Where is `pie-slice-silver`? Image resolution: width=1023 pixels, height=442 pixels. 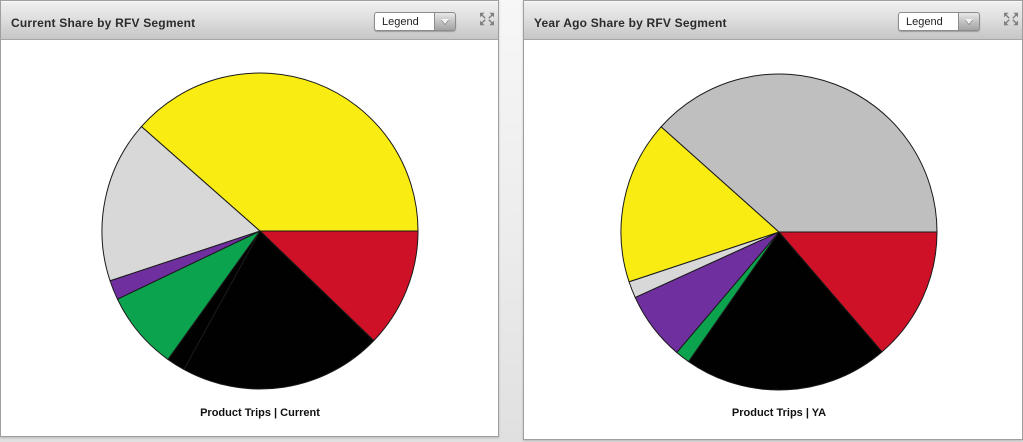
pie-slice-silver is located at coordinates (799, 153).